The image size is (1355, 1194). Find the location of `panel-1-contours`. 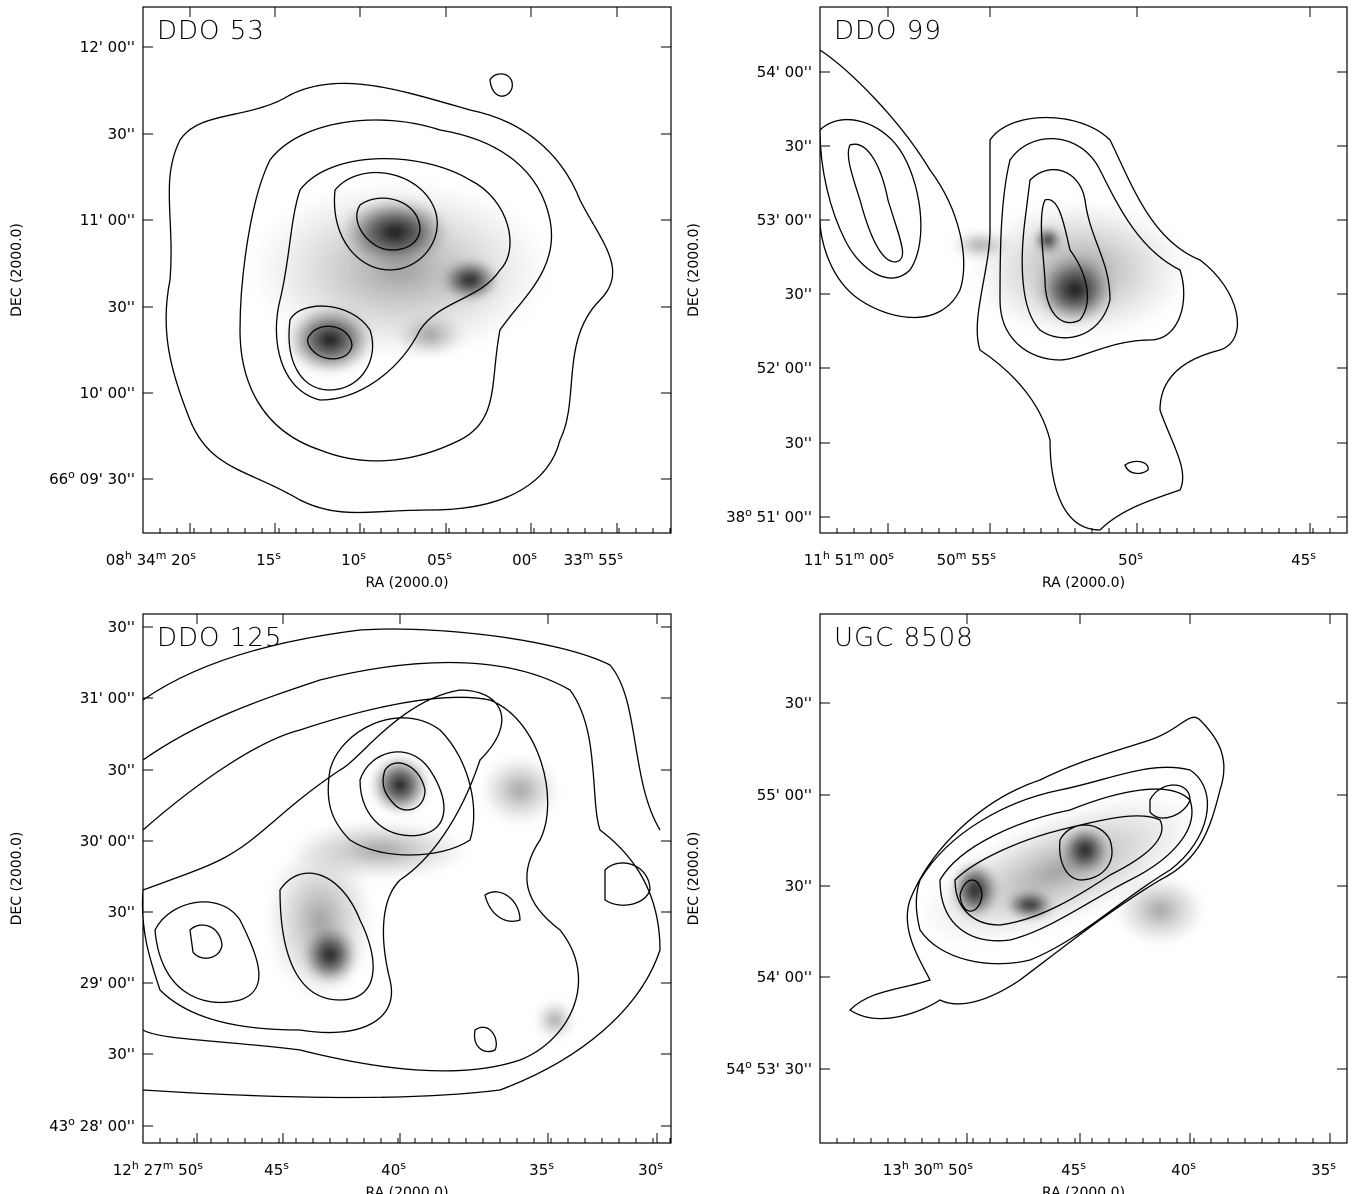

panel-1-contours is located at coordinates (389, 293).